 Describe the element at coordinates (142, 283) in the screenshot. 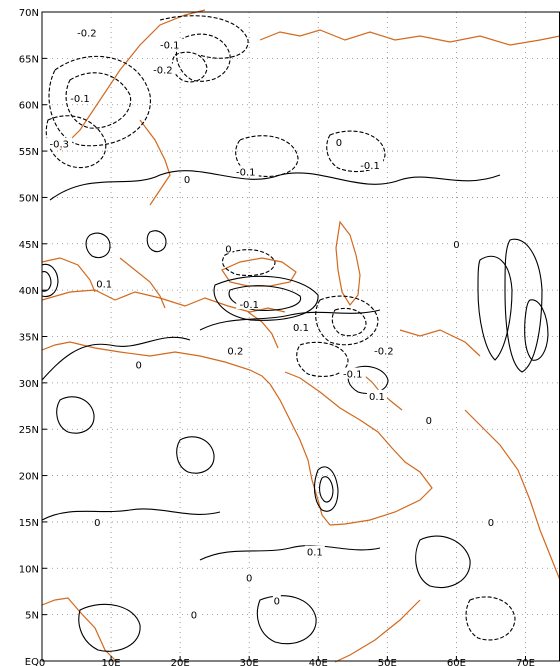

I see `coastline-italy` at that location.